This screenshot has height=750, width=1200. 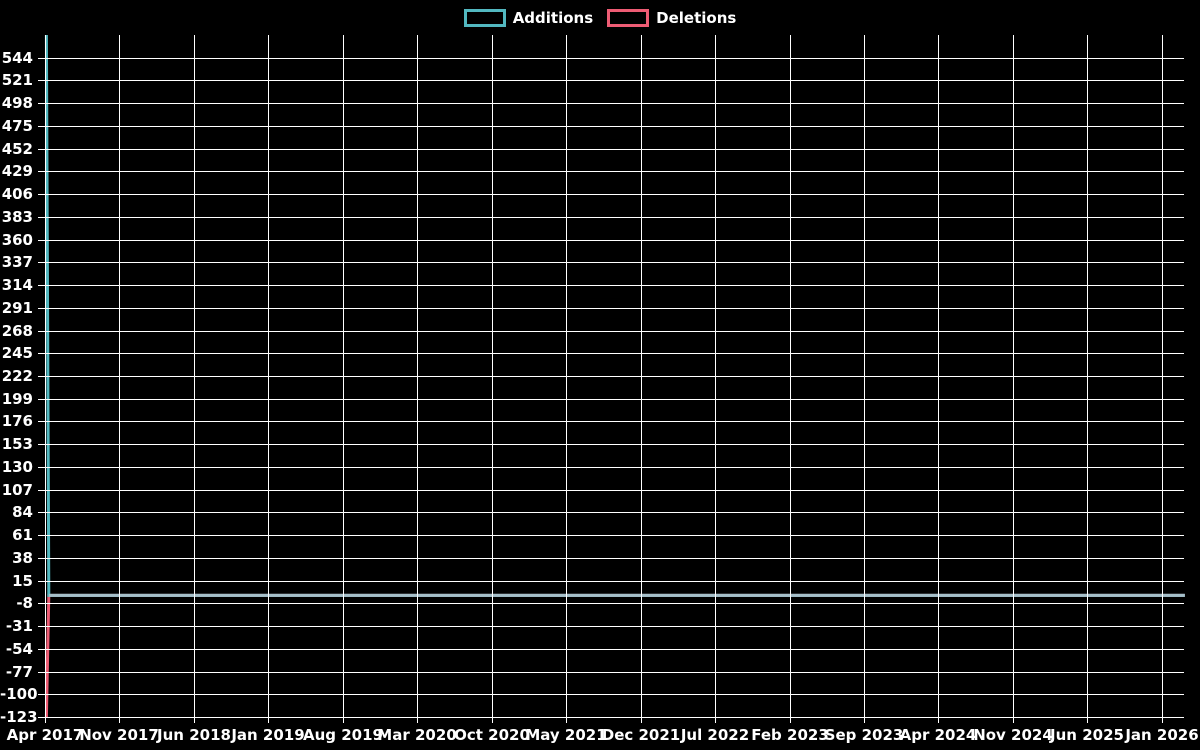 I want to click on y-tick-label: 84, so click(x=22, y=512).